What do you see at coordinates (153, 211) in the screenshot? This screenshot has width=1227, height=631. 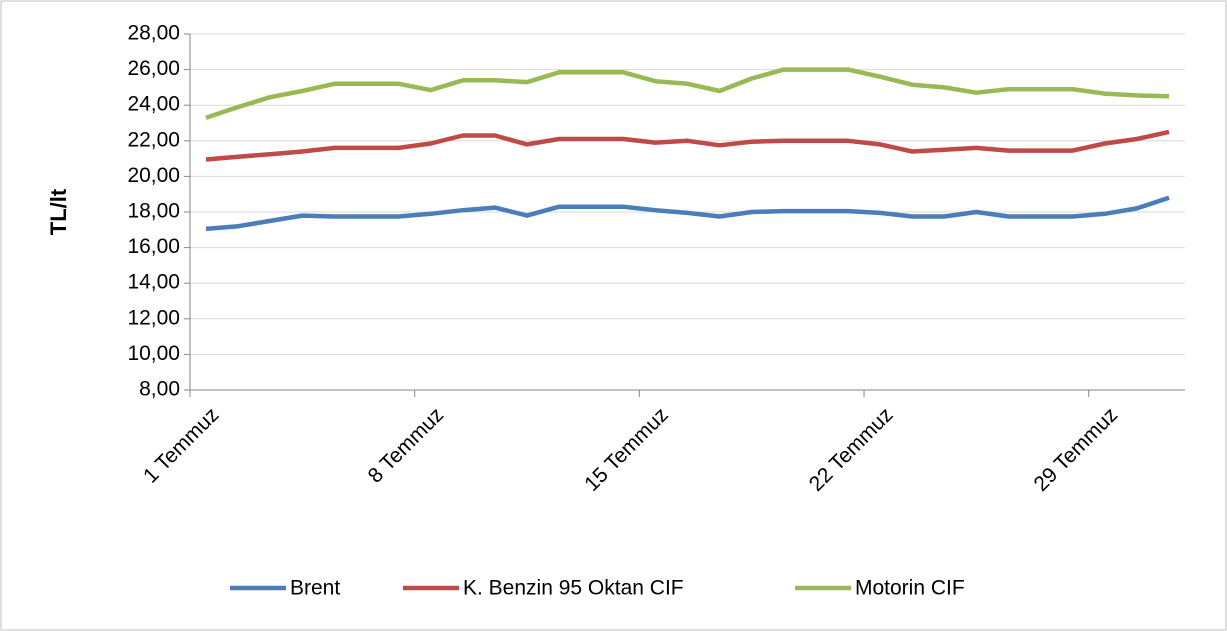 I see `y-tick-label: 18,00` at bounding box center [153, 211].